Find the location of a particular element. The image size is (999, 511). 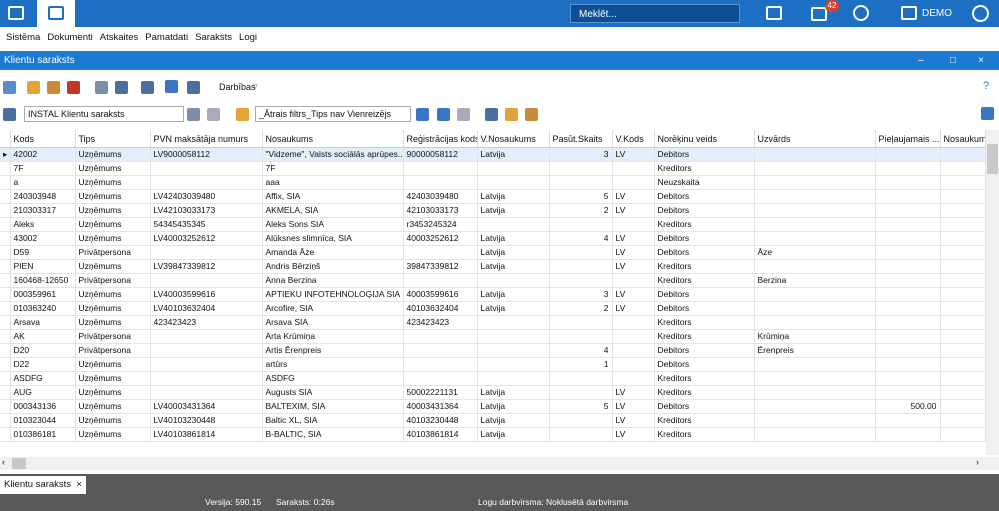

table-row: 7FUzņēmums7FKreditors is located at coordinates (492, 169).